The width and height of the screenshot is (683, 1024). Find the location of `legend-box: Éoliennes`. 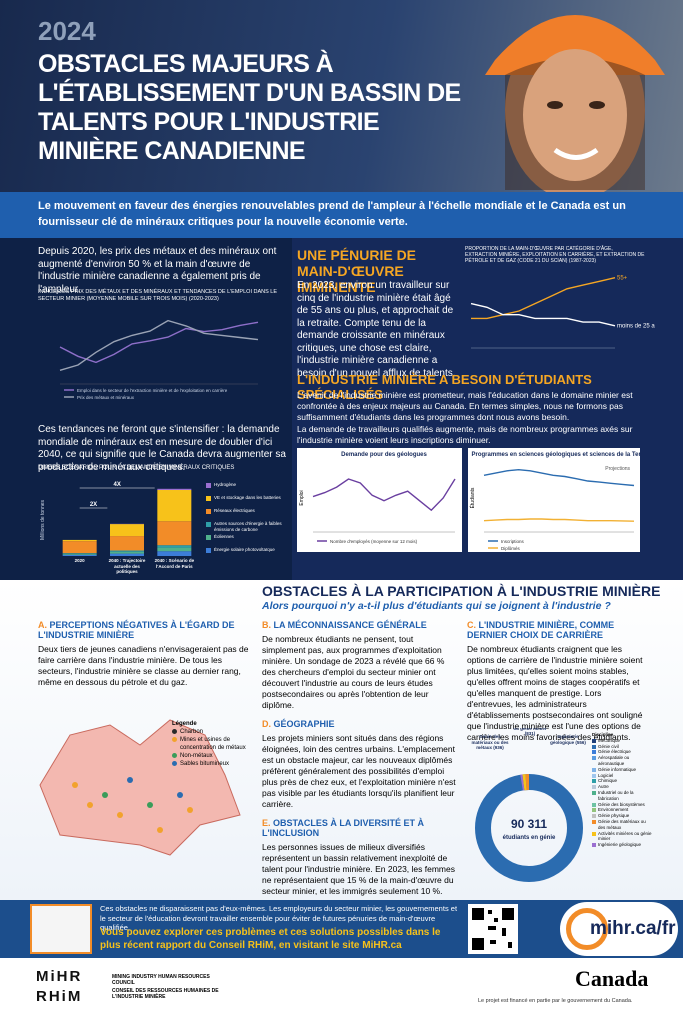

legend-box: Éoliennes is located at coordinates (224, 536).